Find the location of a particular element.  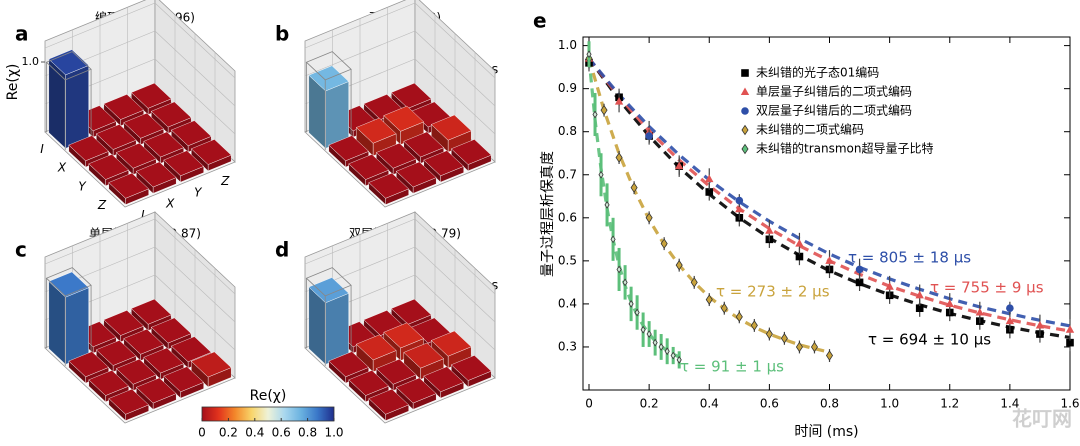

colorbar-tick-label: 0.6 is located at coordinates (281, 433).